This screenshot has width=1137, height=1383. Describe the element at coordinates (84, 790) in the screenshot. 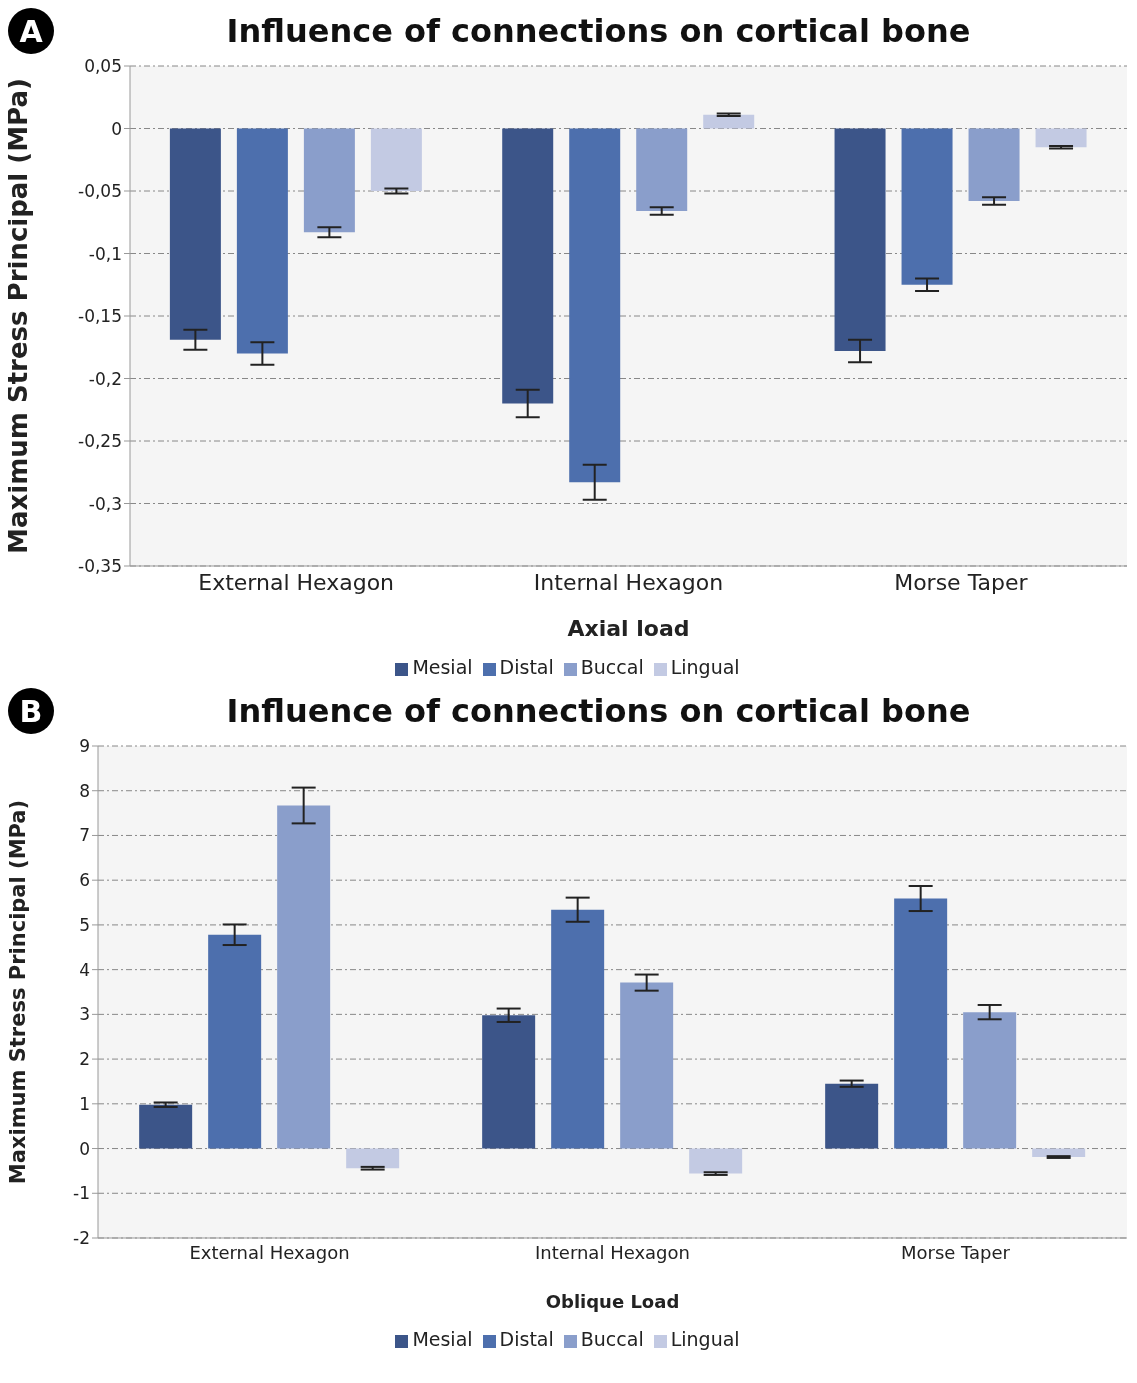

I see `y-tick-label: 8` at that location.